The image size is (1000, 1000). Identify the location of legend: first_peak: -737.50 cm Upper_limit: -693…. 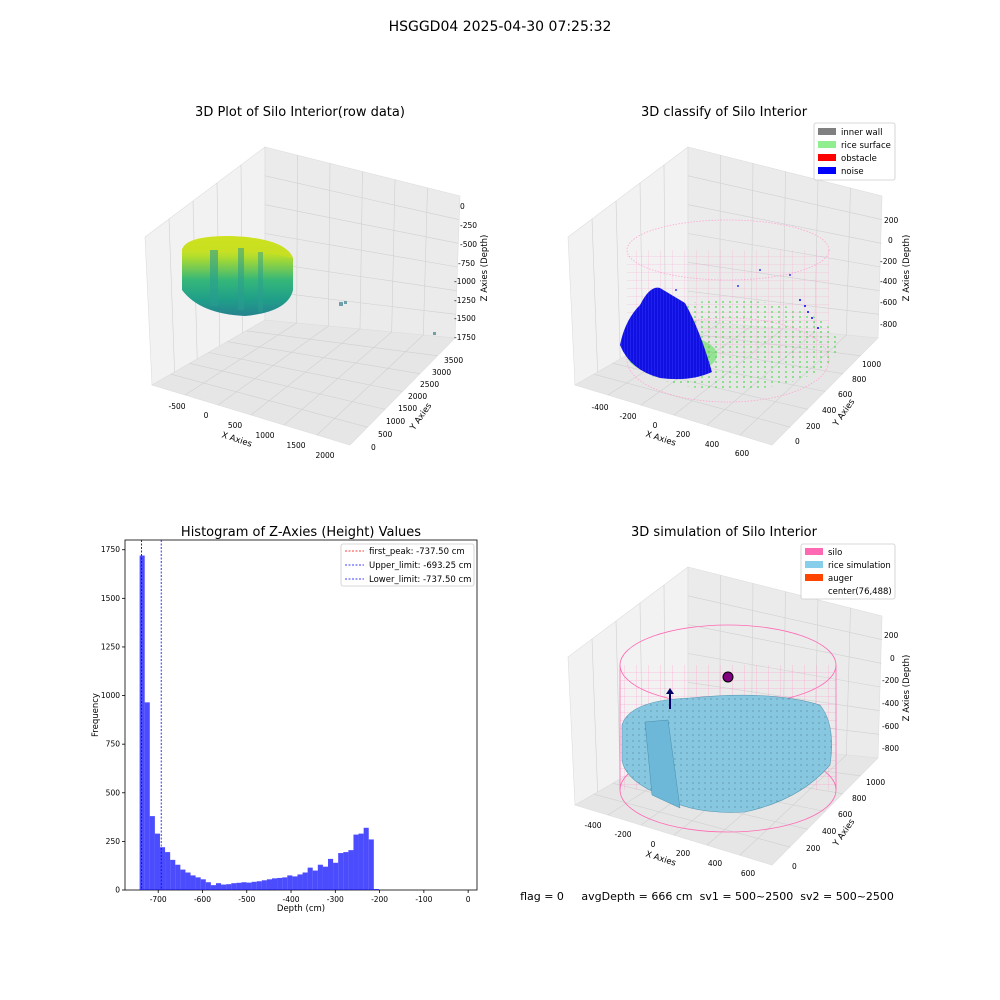
(407, 565).